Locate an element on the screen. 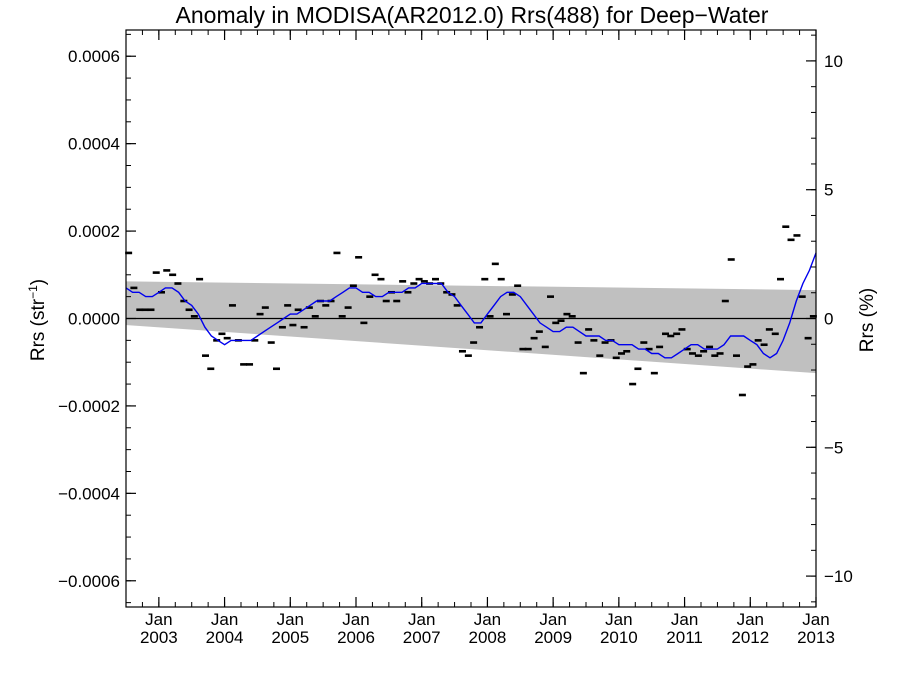 The height and width of the screenshot is (680, 900). y-tick-label-left: −0.0006 is located at coordinates (89, 581).